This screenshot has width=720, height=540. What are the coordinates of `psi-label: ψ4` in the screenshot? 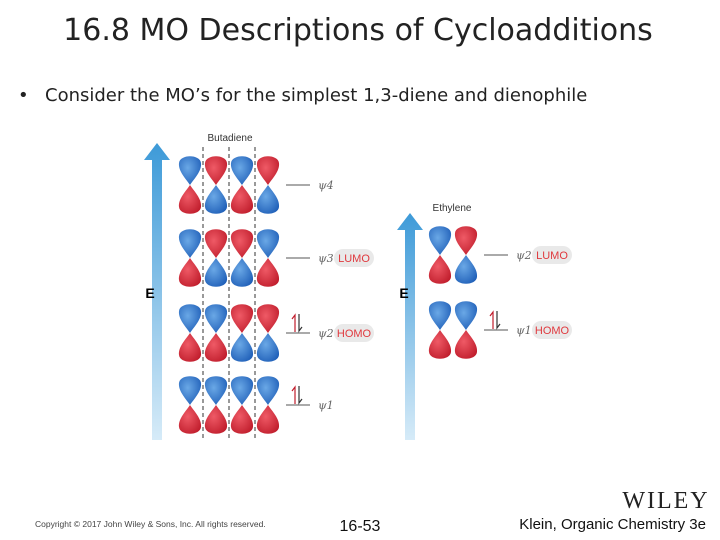 It's located at (326, 185).